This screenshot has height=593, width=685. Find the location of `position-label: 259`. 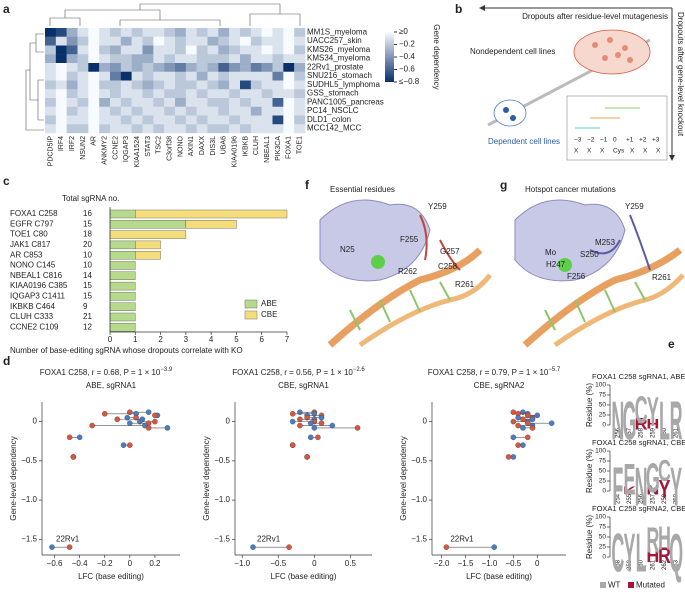

position-label: 259 is located at coordinates (653, 432).